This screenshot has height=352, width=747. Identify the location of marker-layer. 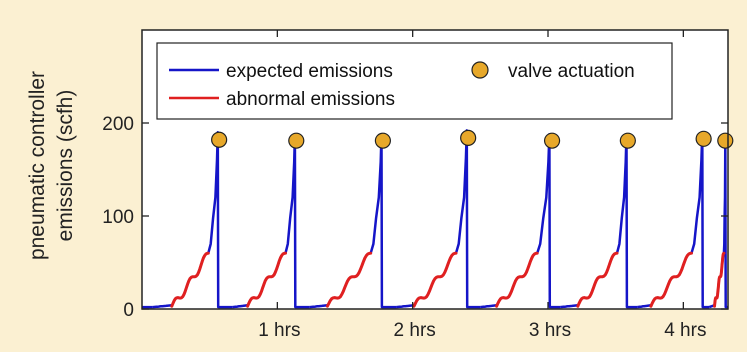
(472, 139).